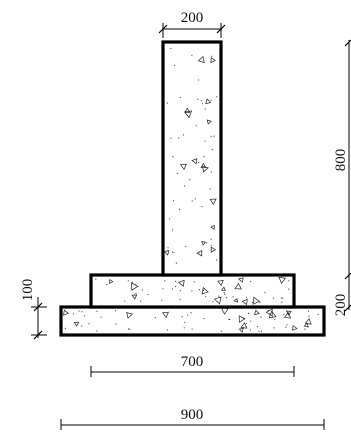  Describe the element at coordinates (192, 362) in the screenshot. I see `dimension-label-upper-step-width: 700` at that location.